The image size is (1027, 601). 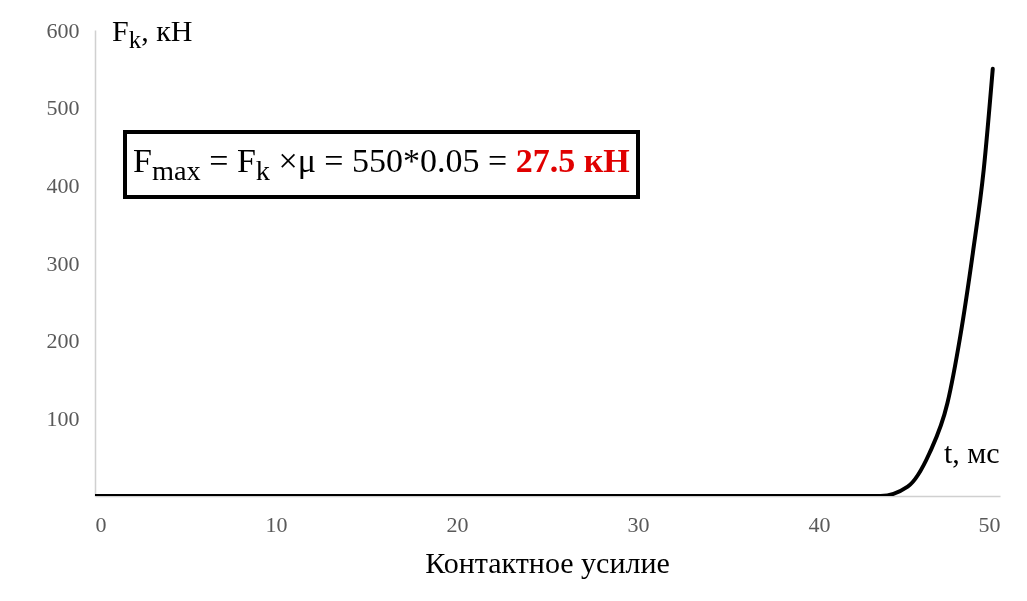 What do you see at coordinates (101, 524) in the screenshot?
I see `x-tick-label: 0` at bounding box center [101, 524].